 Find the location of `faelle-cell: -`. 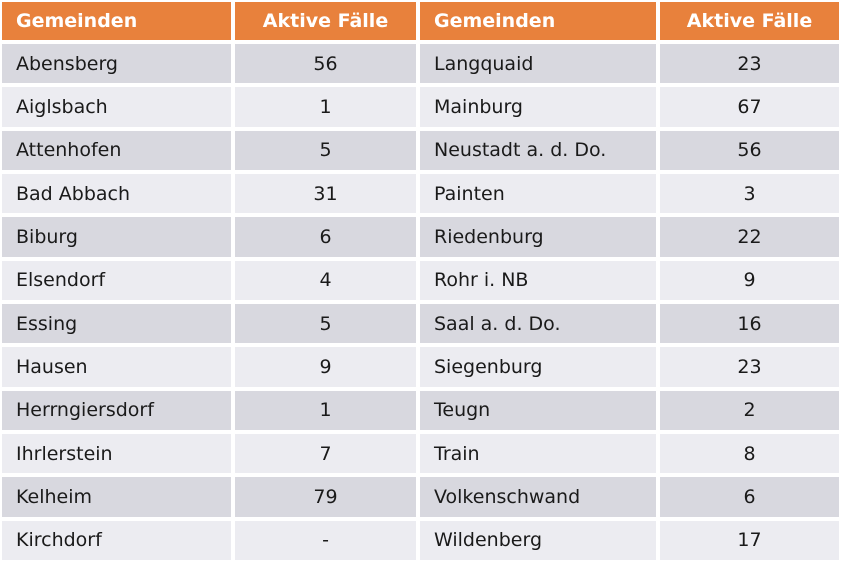

faelle-cell: - is located at coordinates (325, 540).